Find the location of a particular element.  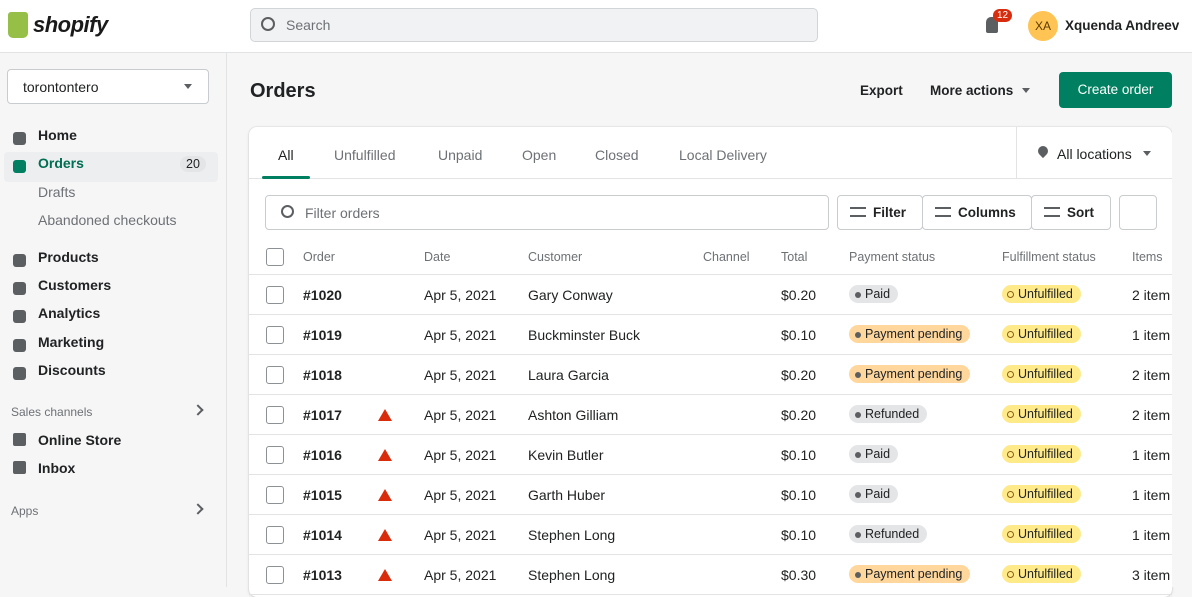

nav-item: Marketing is located at coordinates (71, 342).